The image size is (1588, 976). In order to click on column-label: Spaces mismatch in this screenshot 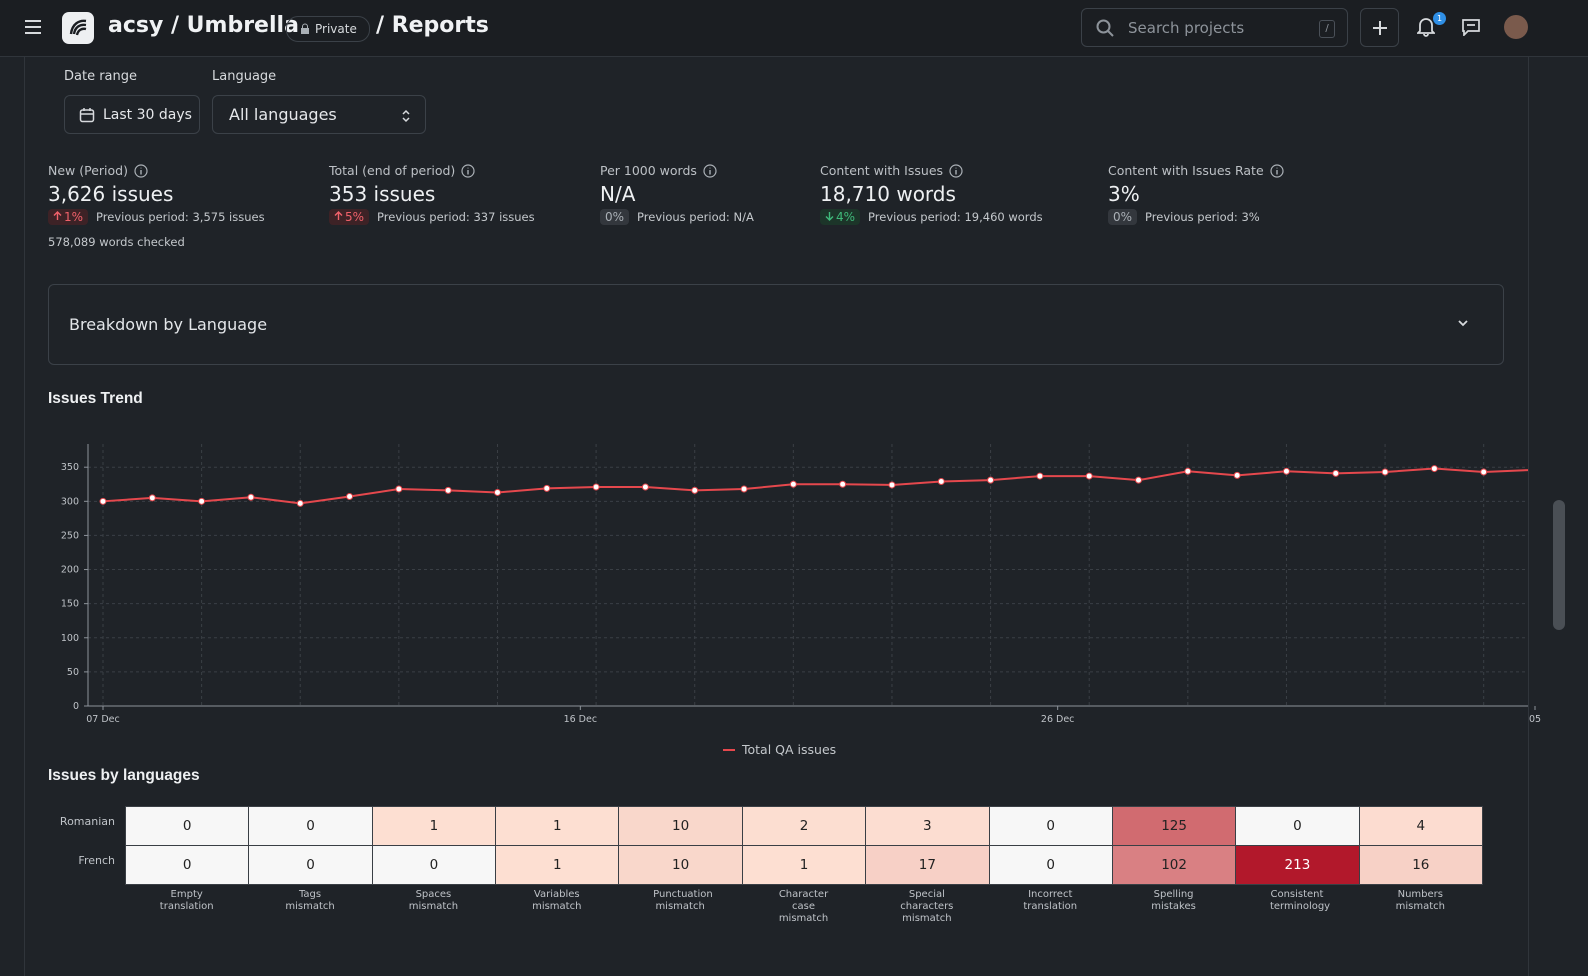, I will do `click(433, 900)`.